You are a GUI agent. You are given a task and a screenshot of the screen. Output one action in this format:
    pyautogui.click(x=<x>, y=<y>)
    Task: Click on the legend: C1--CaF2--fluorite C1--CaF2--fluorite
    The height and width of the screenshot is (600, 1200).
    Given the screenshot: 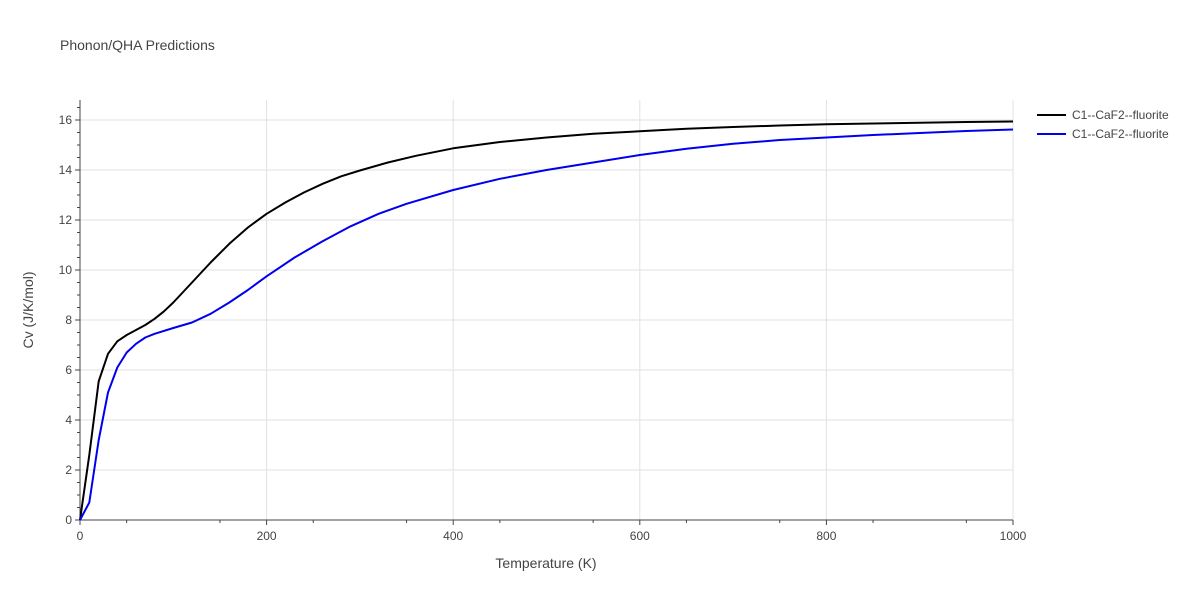 What is the action you would take?
    pyautogui.click(x=1103, y=124)
    